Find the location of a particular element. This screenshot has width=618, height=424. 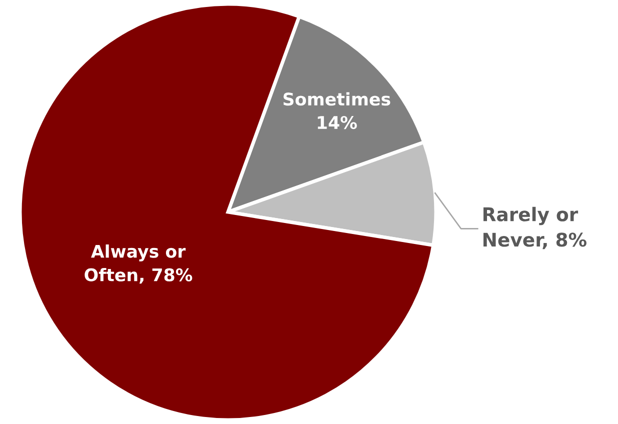

data-label: 14% is located at coordinates (337, 123).